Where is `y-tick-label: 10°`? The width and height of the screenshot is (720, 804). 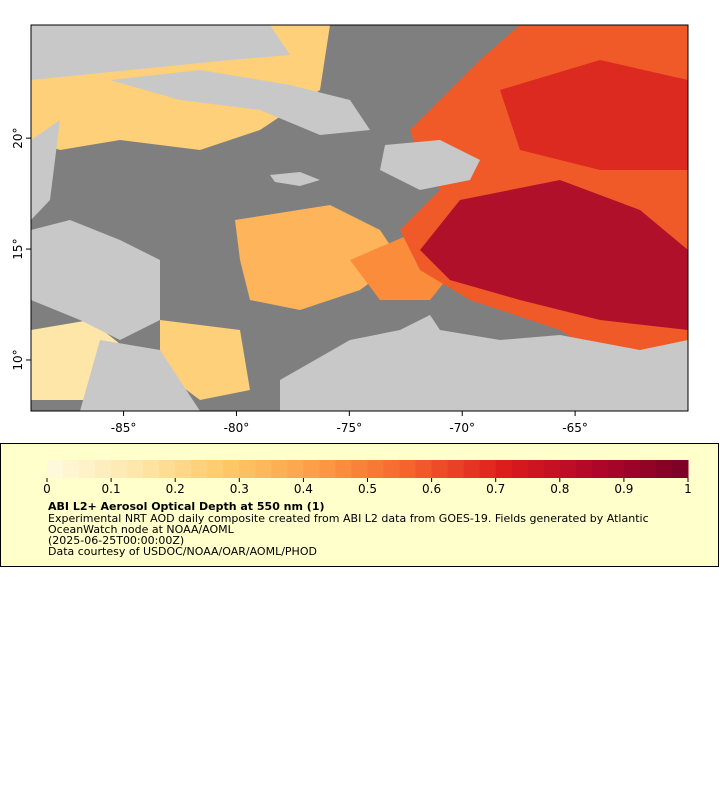 y-tick-label: 10° is located at coordinates (18, 359).